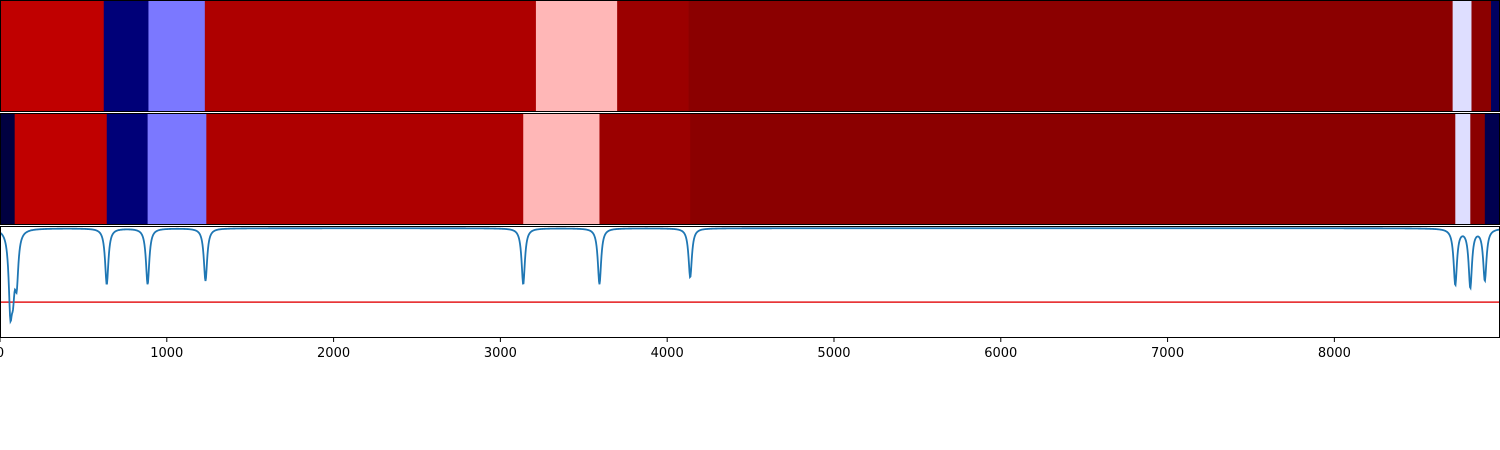 The height and width of the screenshot is (450, 1500). Describe the element at coordinates (166, 353) in the screenshot. I see `x-tick-label-1000: 1000` at that location.